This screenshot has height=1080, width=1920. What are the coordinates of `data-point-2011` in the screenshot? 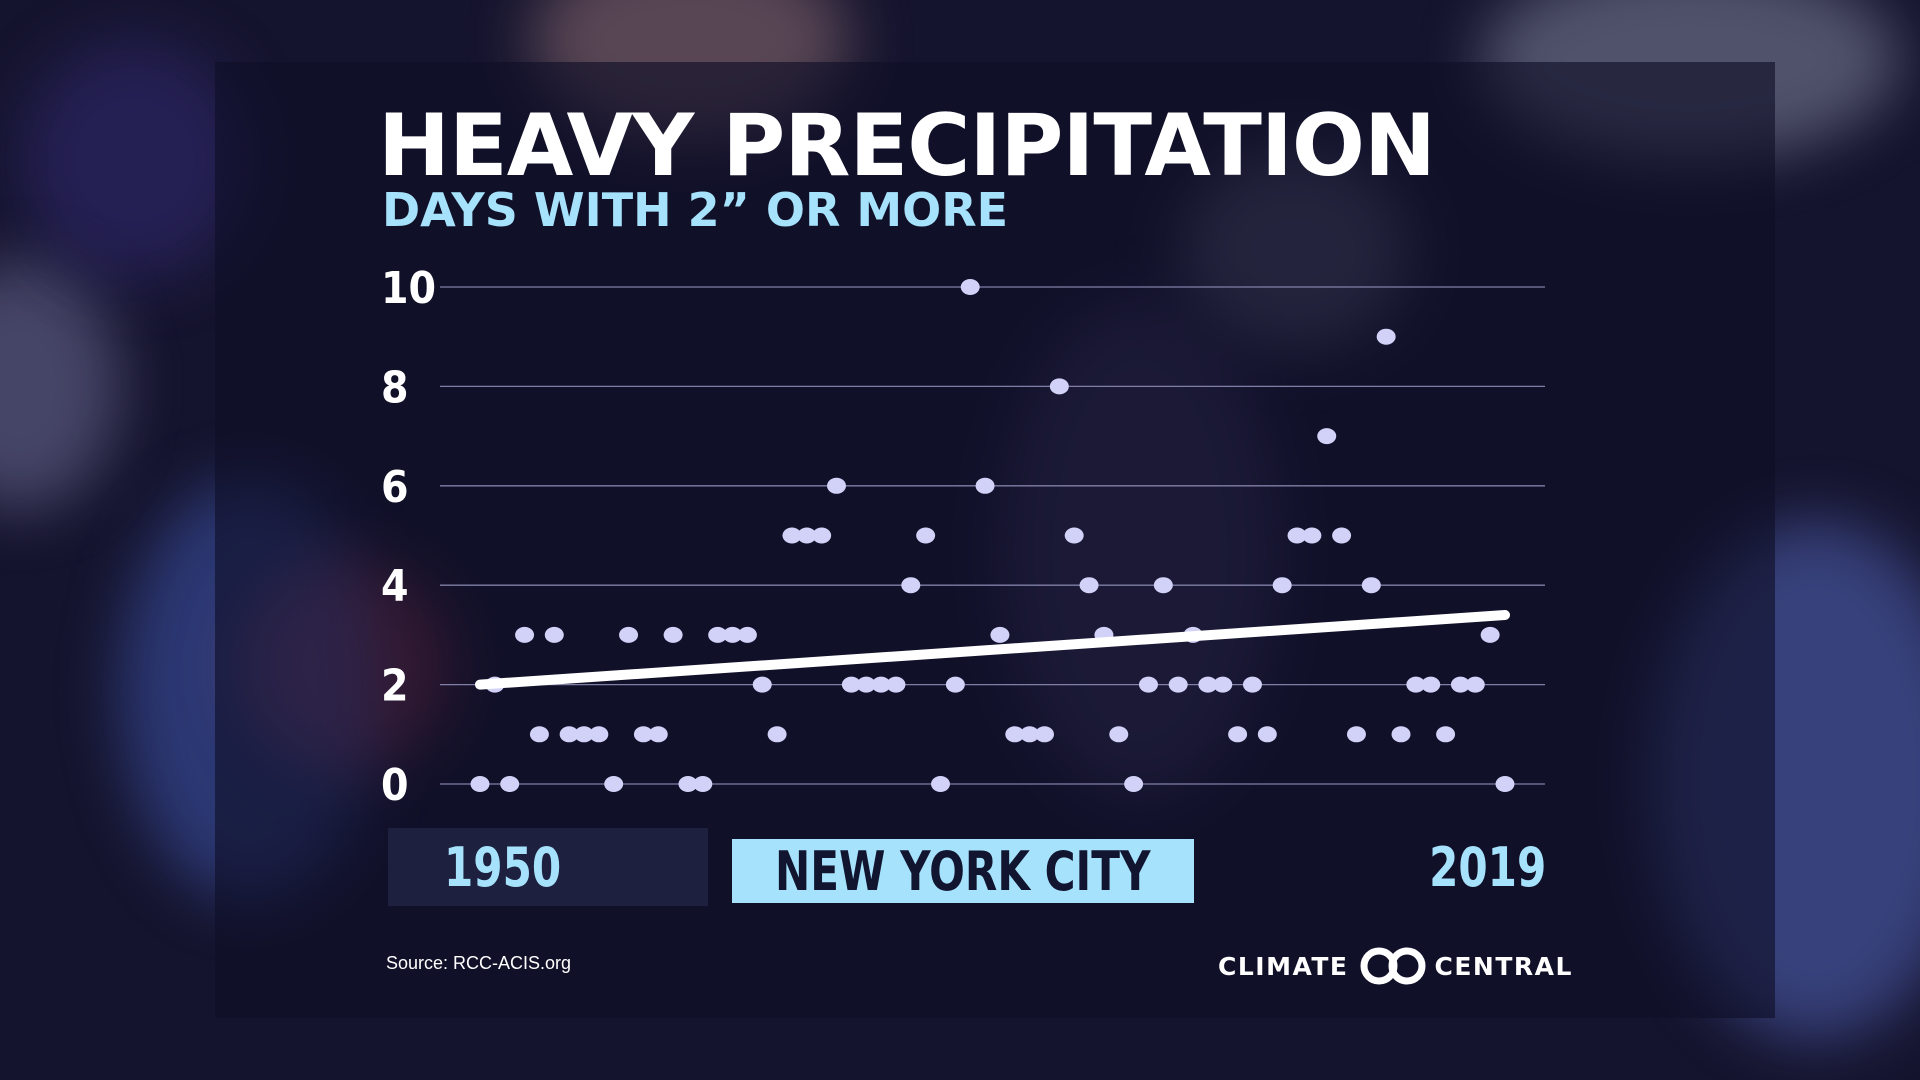 It's located at (1386, 336).